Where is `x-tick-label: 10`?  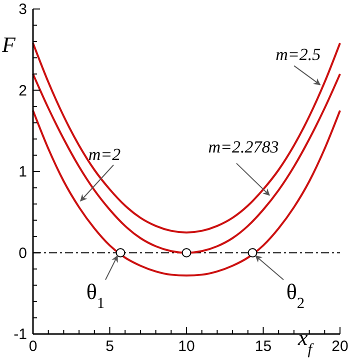 x-tick-label: 10 is located at coordinates (186, 346).